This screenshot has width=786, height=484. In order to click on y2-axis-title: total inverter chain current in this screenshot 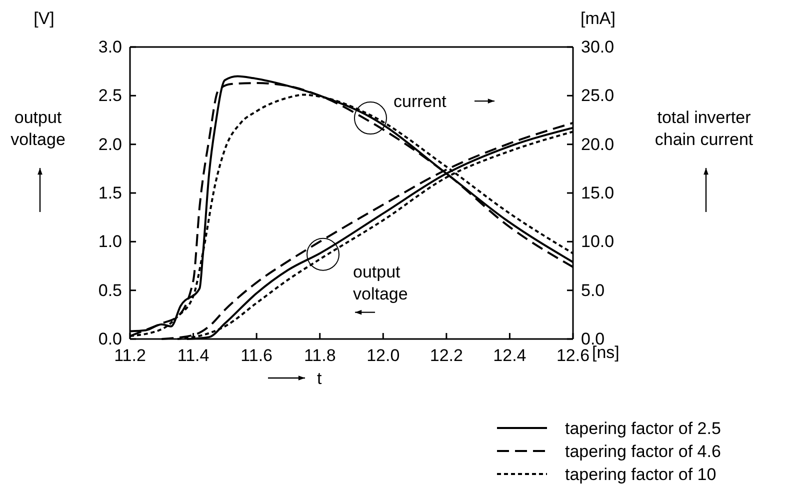, I will do `click(704, 128)`.